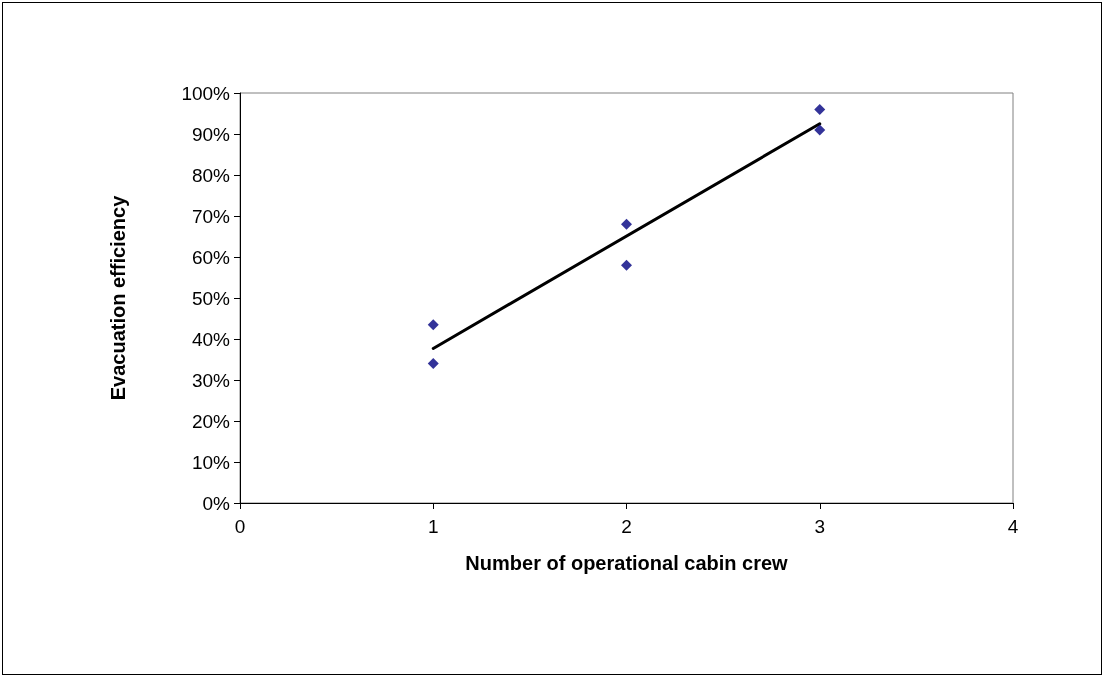  What do you see at coordinates (211, 339) in the screenshot?
I see `y-tick-label: 40%` at bounding box center [211, 339].